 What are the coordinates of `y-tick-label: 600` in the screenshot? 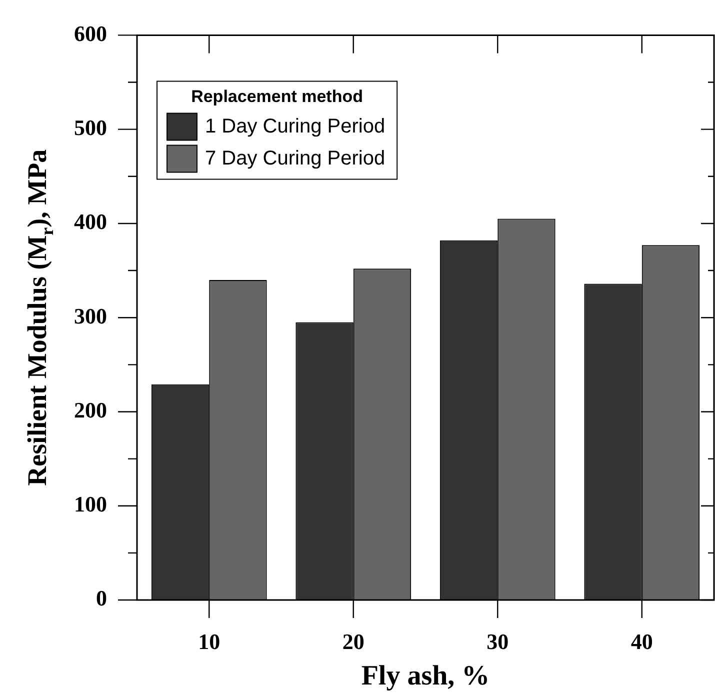 It's located at (90, 33).